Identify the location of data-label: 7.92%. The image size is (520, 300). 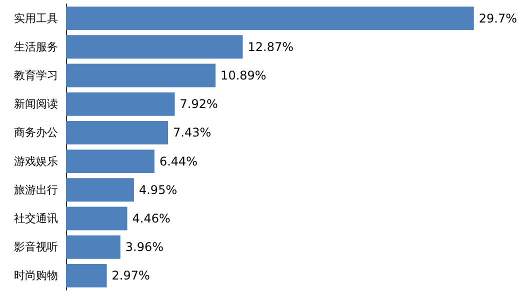
(199, 104).